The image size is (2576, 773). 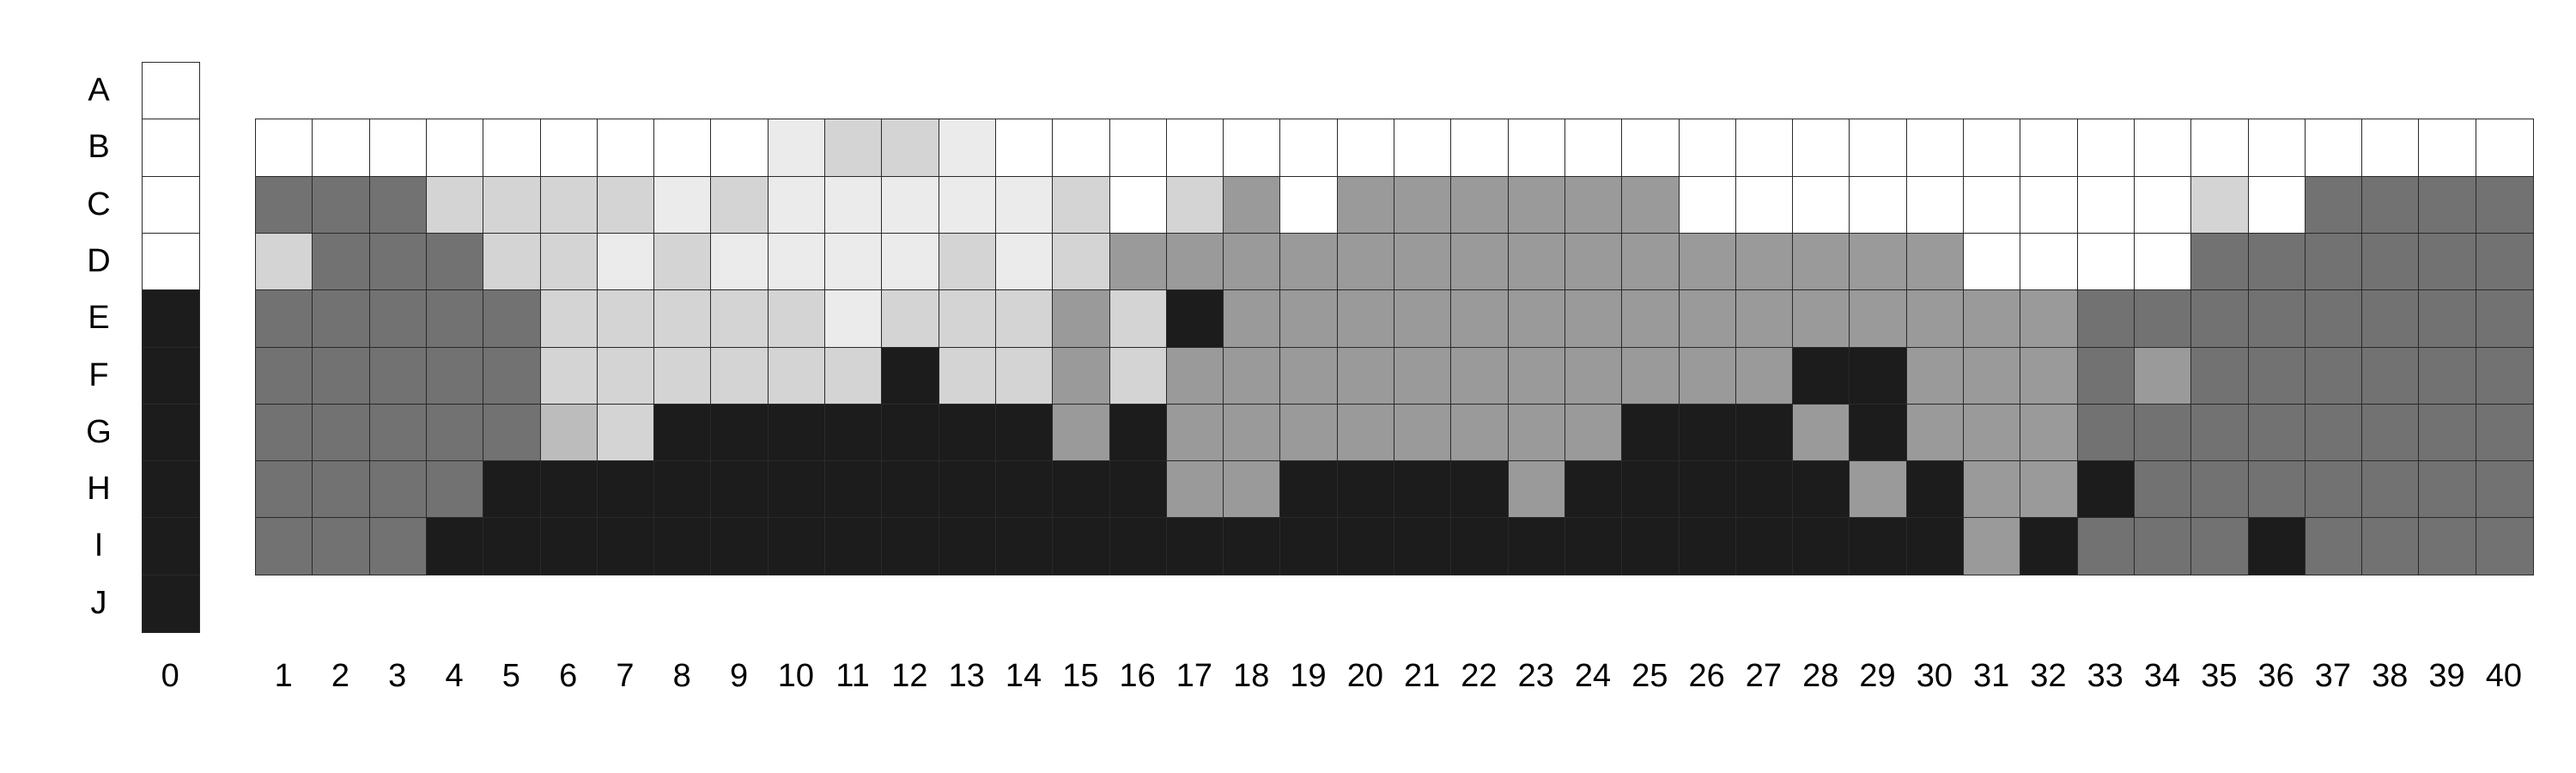 I want to click on column-label: 33, so click(x=2105, y=676).